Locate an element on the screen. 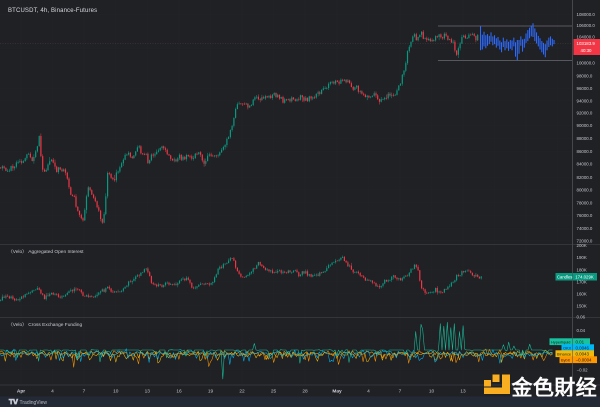 The height and width of the screenshot is (407, 600). svg-text: 16 is located at coordinates (179, 392).